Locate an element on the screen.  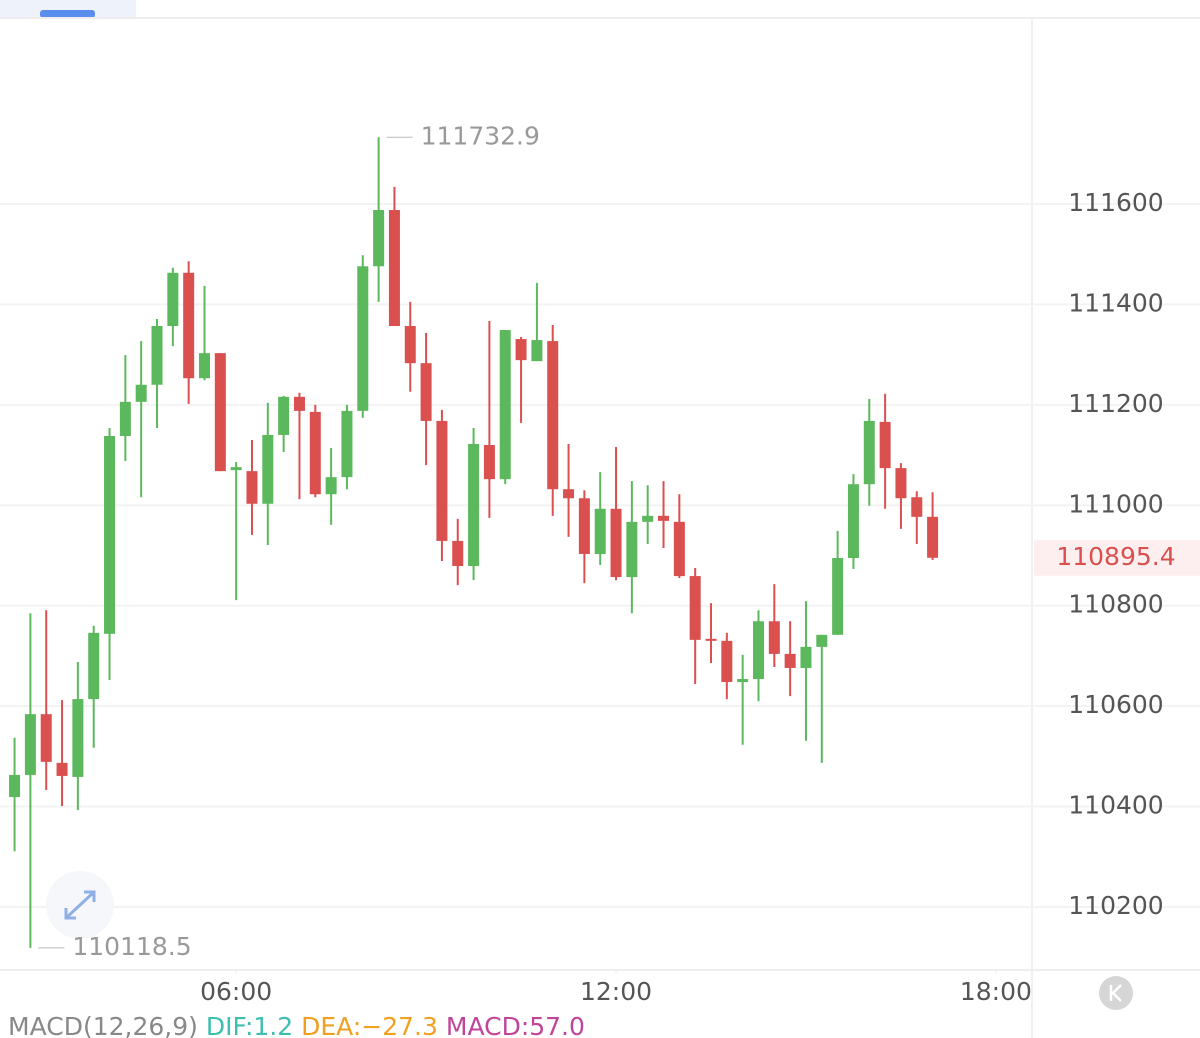
tab-strip is located at coordinates (68, 9).